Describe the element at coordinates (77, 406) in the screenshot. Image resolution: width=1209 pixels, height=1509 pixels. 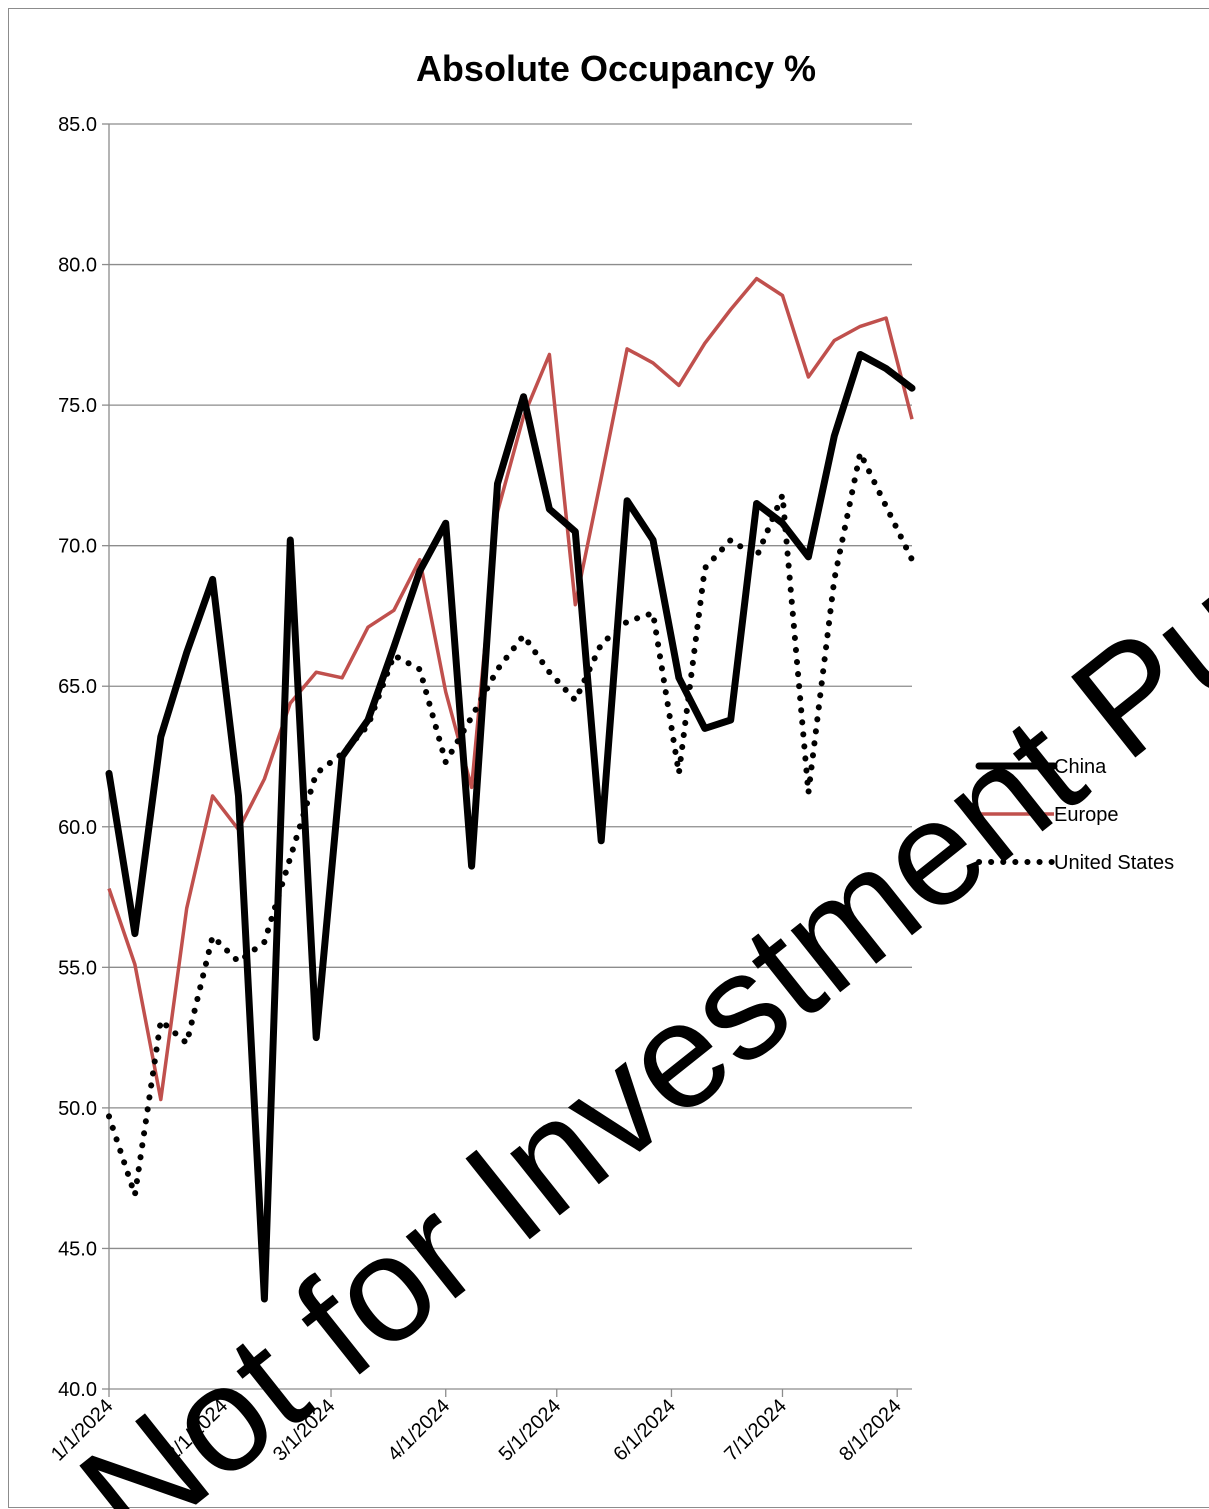
I see `y-tick-label: 75.0` at that location.